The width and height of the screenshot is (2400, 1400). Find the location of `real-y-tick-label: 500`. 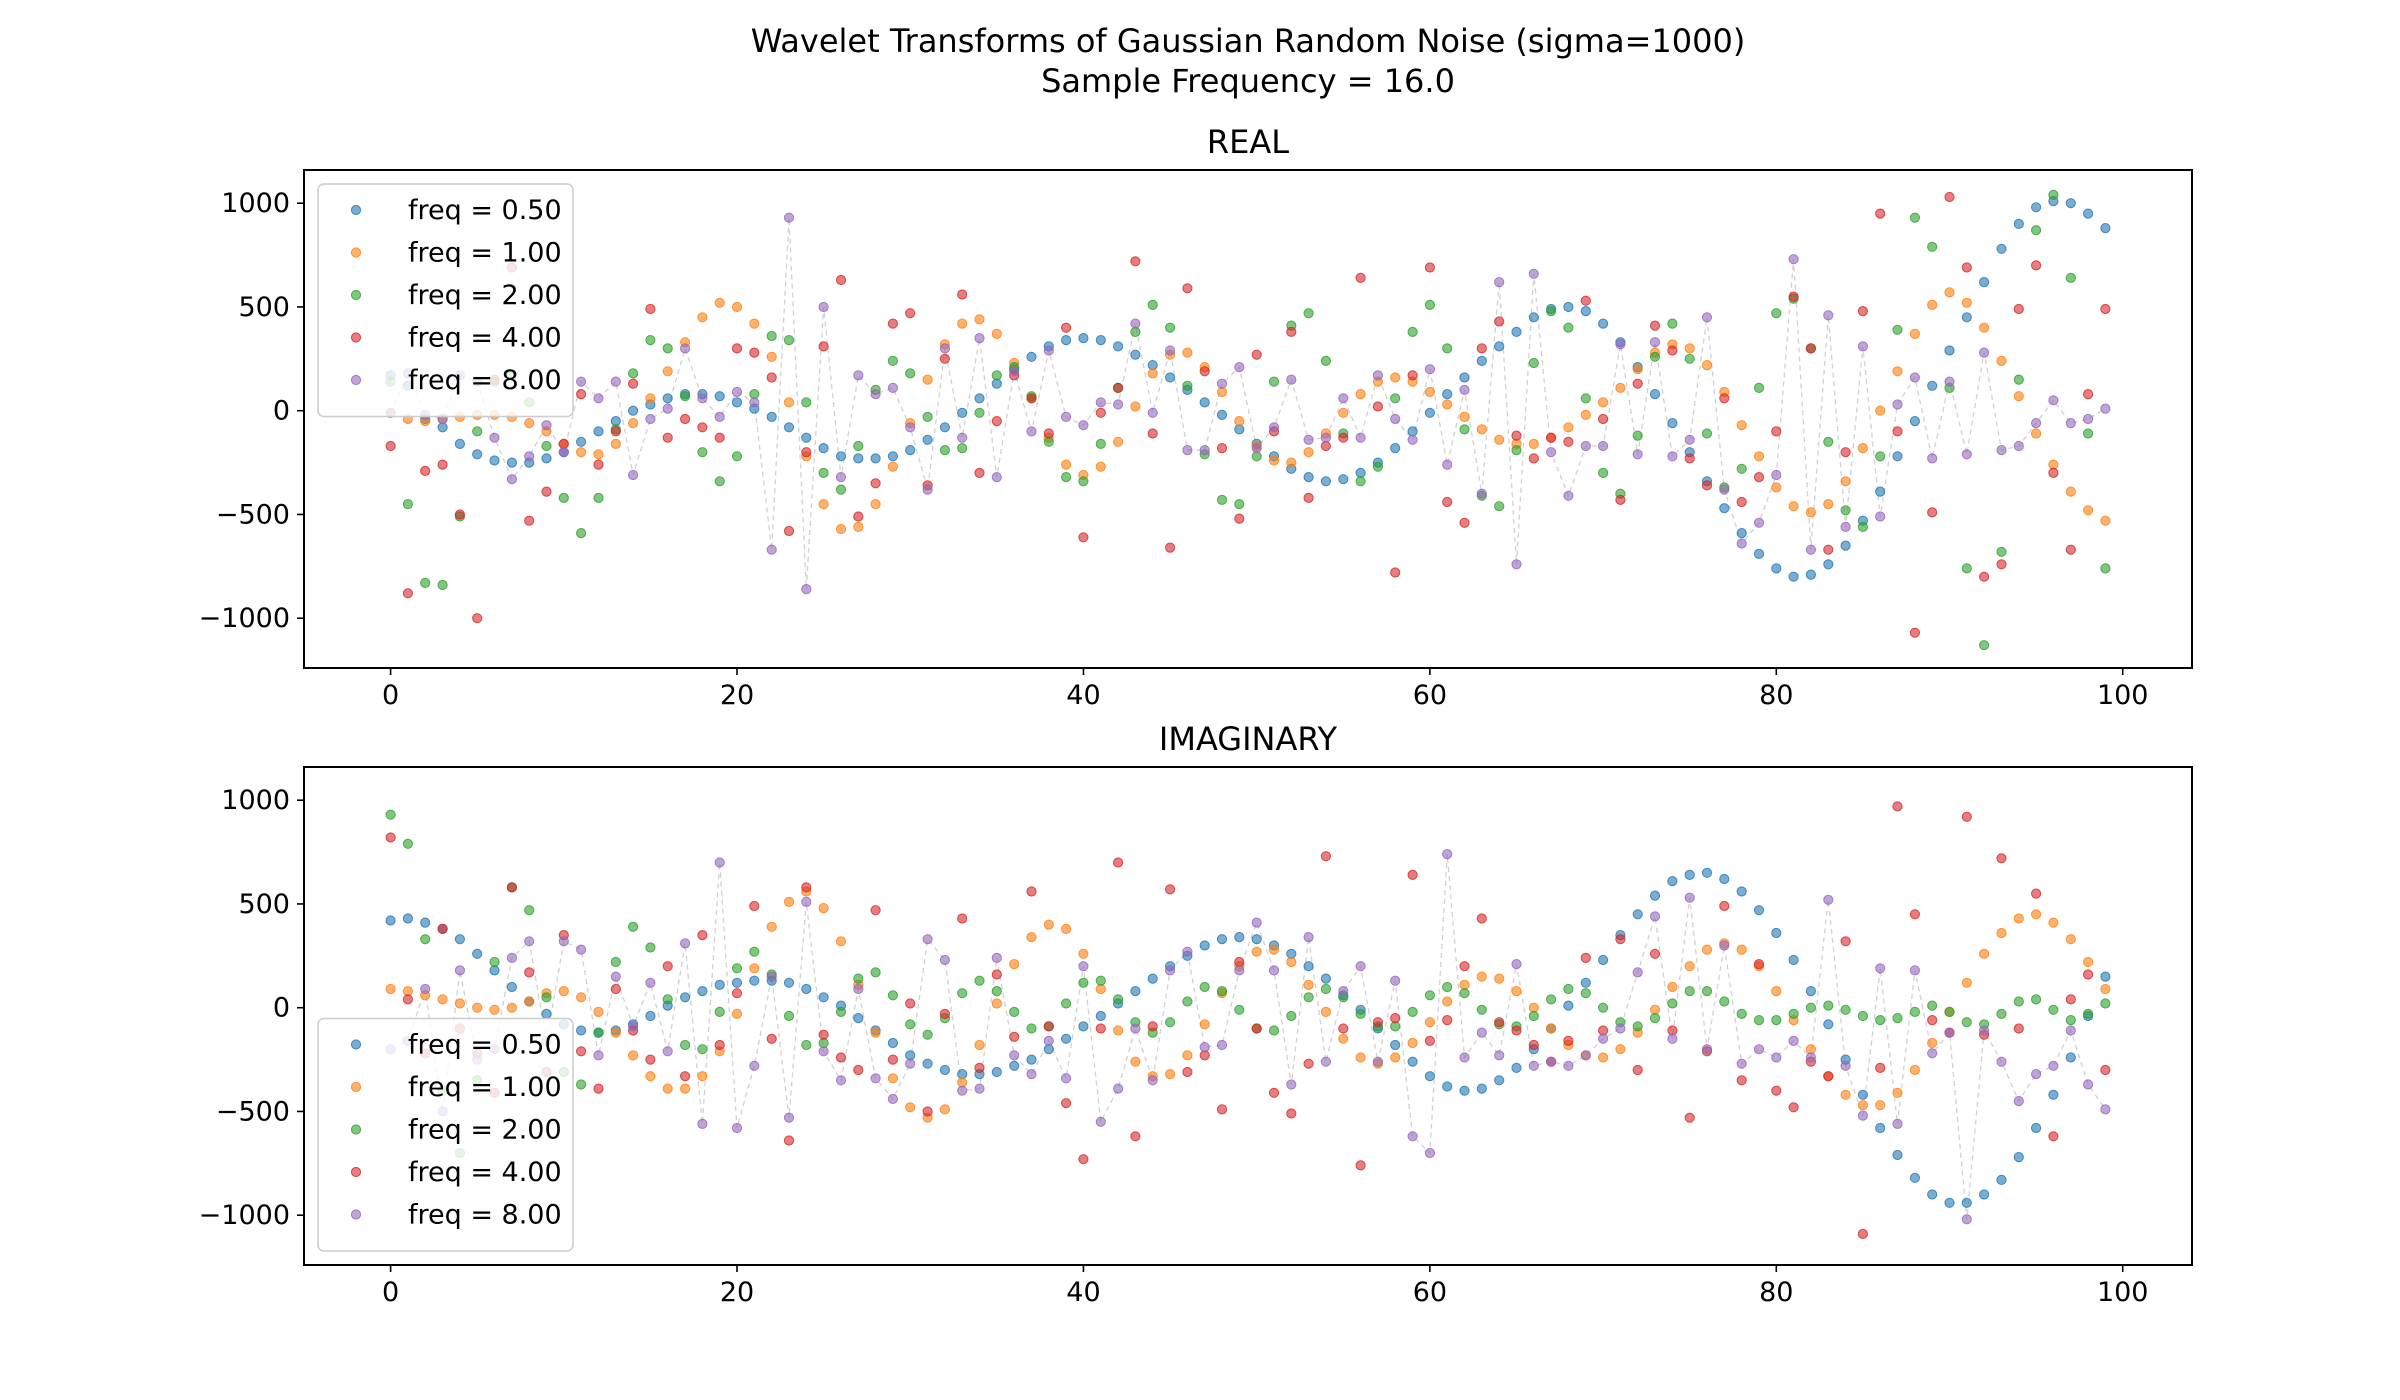

real-y-tick-label: 500 is located at coordinates (264, 307).